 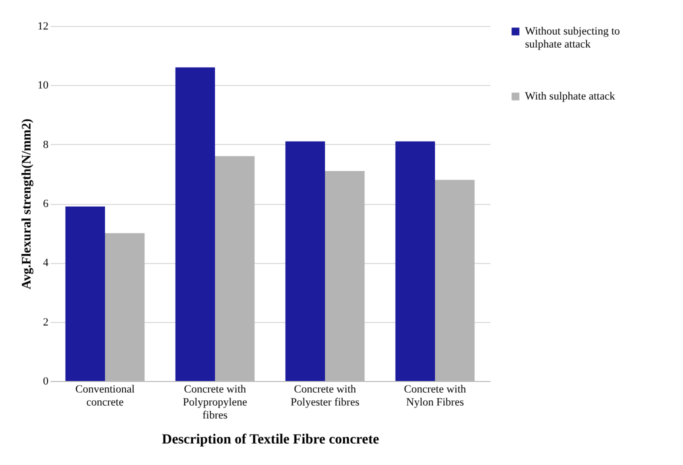 What do you see at coordinates (105, 396) in the screenshot?
I see `x-tick-label: Conventional concrete` at bounding box center [105, 396].